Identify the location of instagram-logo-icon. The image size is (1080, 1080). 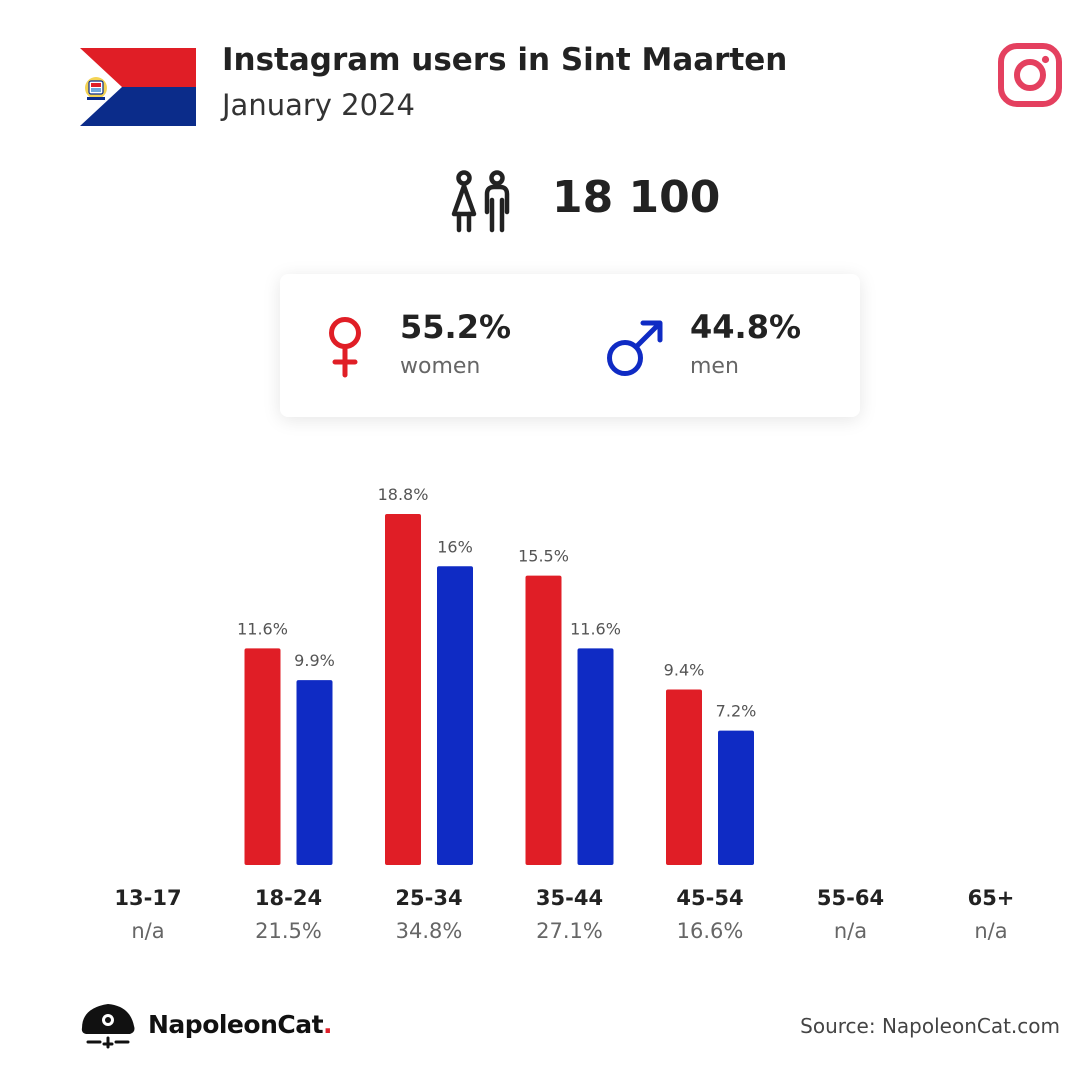
(1030, 75).